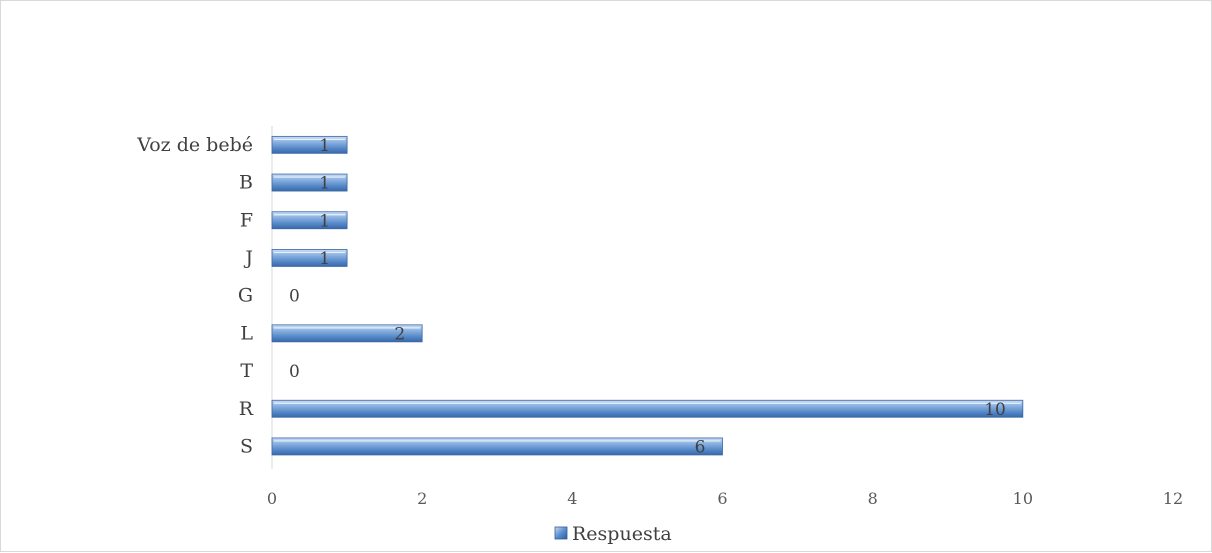 The height and width of the screenshot is (553, 1212). Describe the element at coordinates (246, 371) in the screenshot. I see `category-label: T` at that location.